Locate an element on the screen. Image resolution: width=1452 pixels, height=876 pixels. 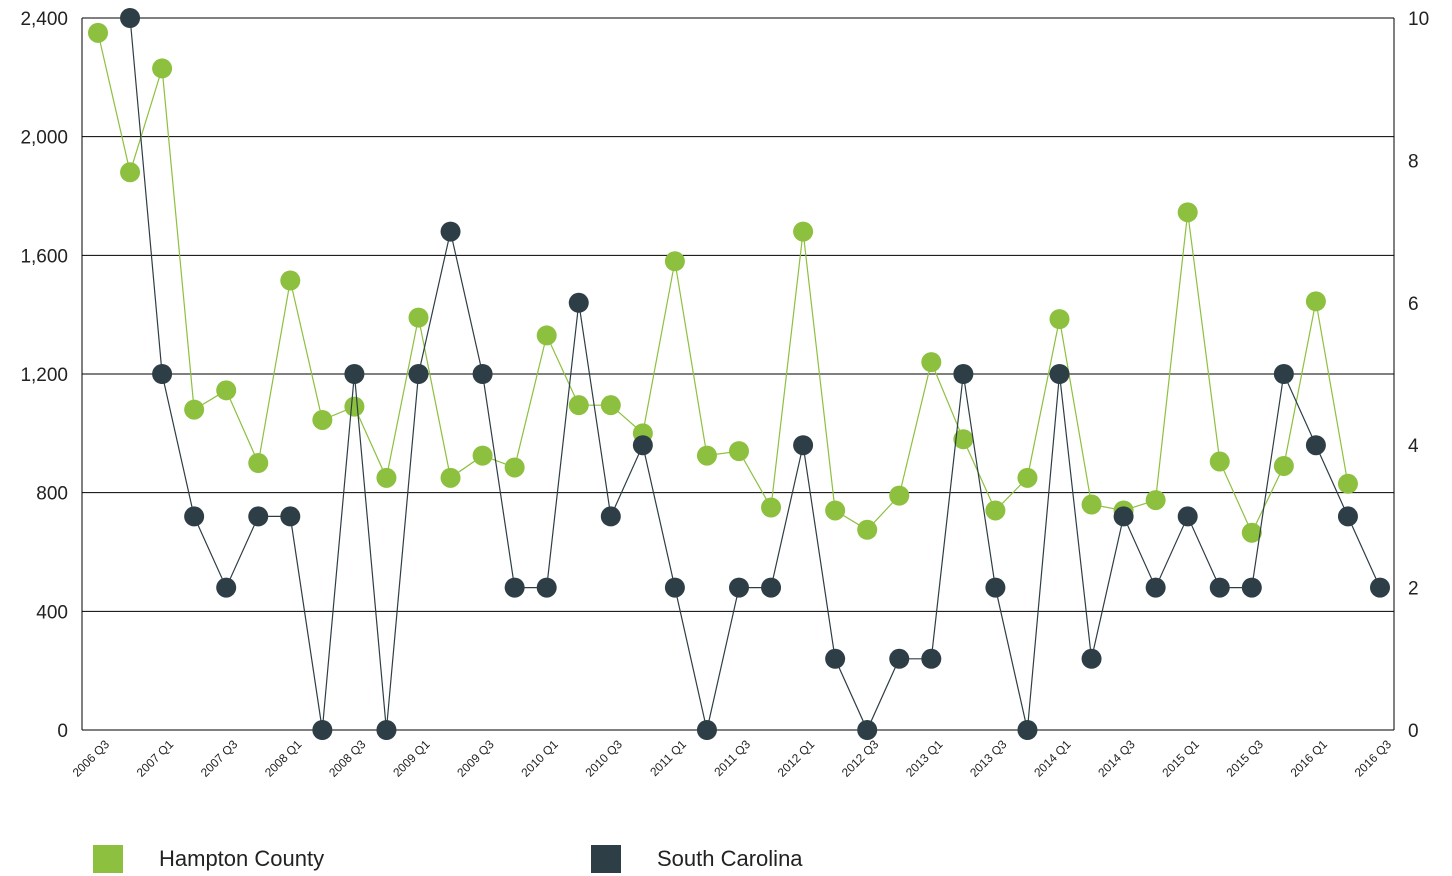
right-tick-label: 0 is located at coordinates (1413, 731).